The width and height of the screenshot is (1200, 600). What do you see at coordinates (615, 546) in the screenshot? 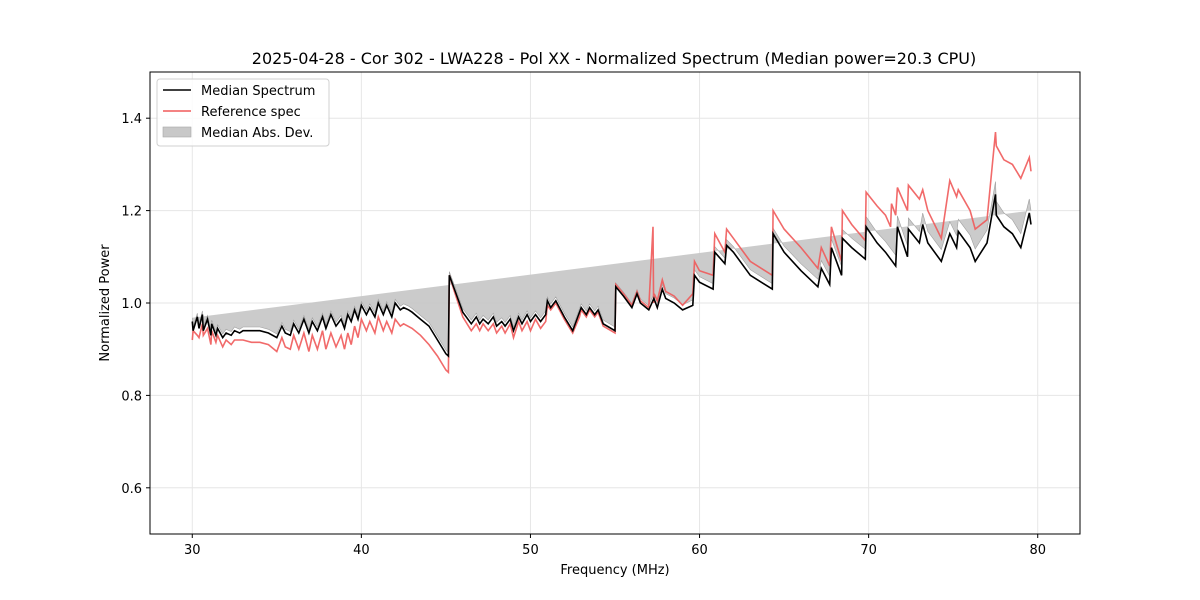
I see `x-axis: 30 40 50 60 70 80` at bounding box center [615, 546].